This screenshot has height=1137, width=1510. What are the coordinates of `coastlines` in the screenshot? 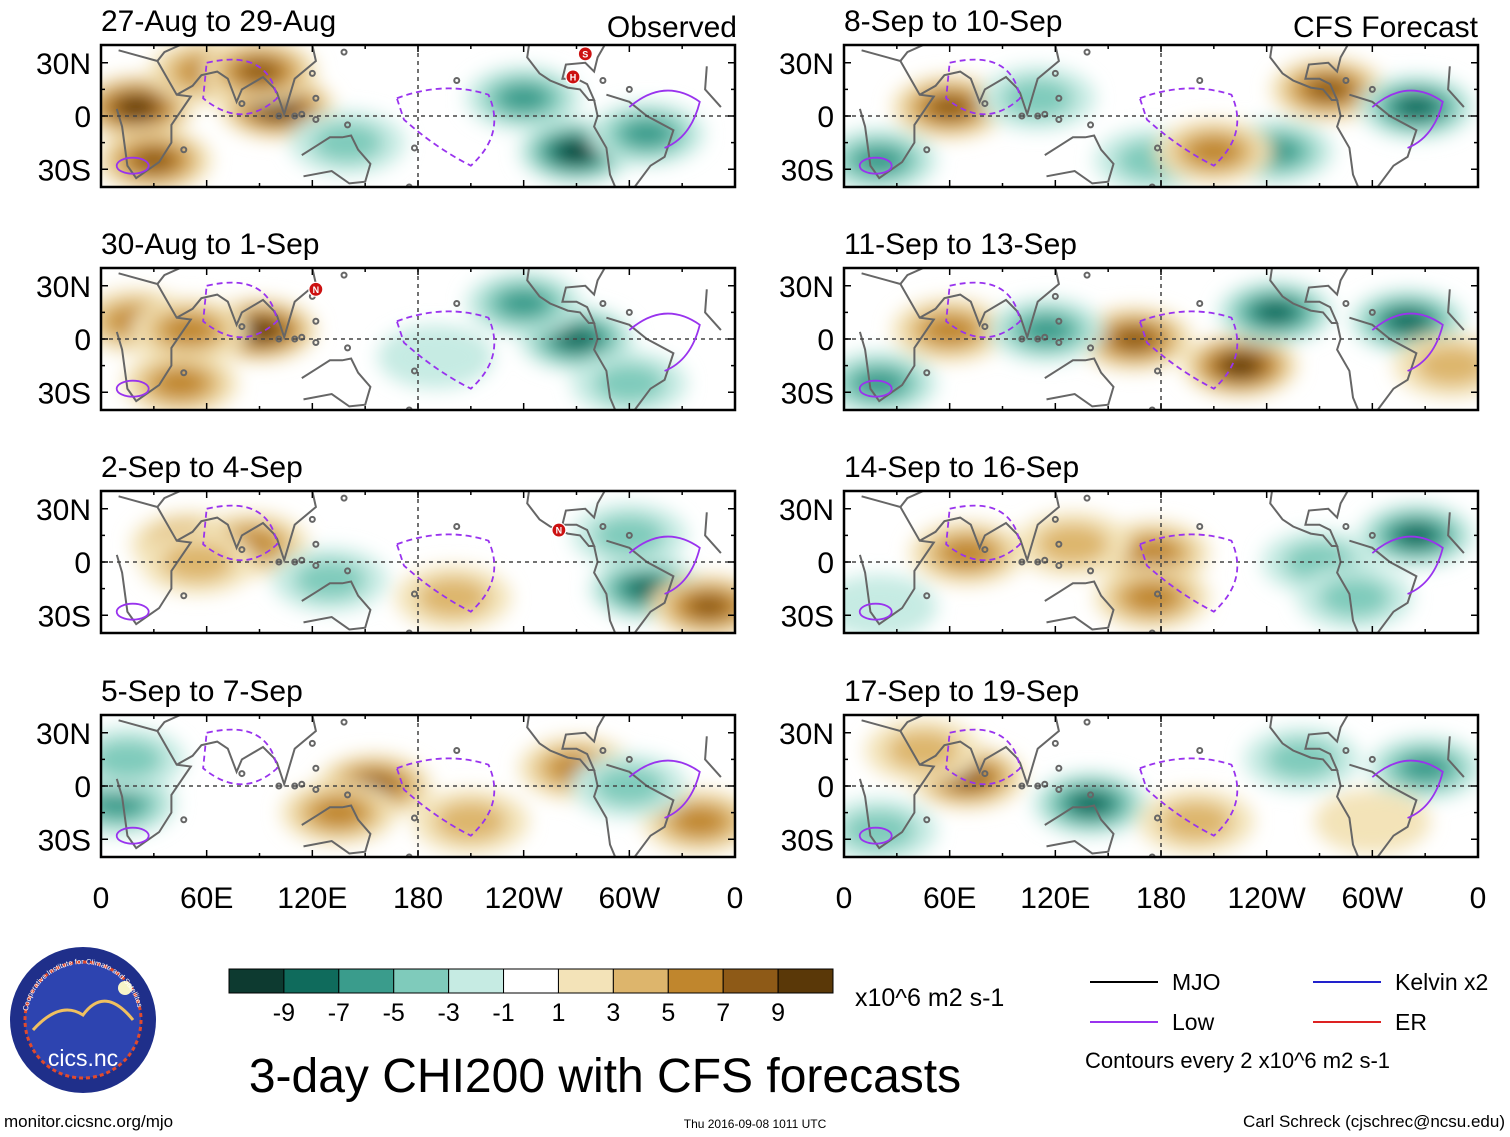 It's located at (418, 562).